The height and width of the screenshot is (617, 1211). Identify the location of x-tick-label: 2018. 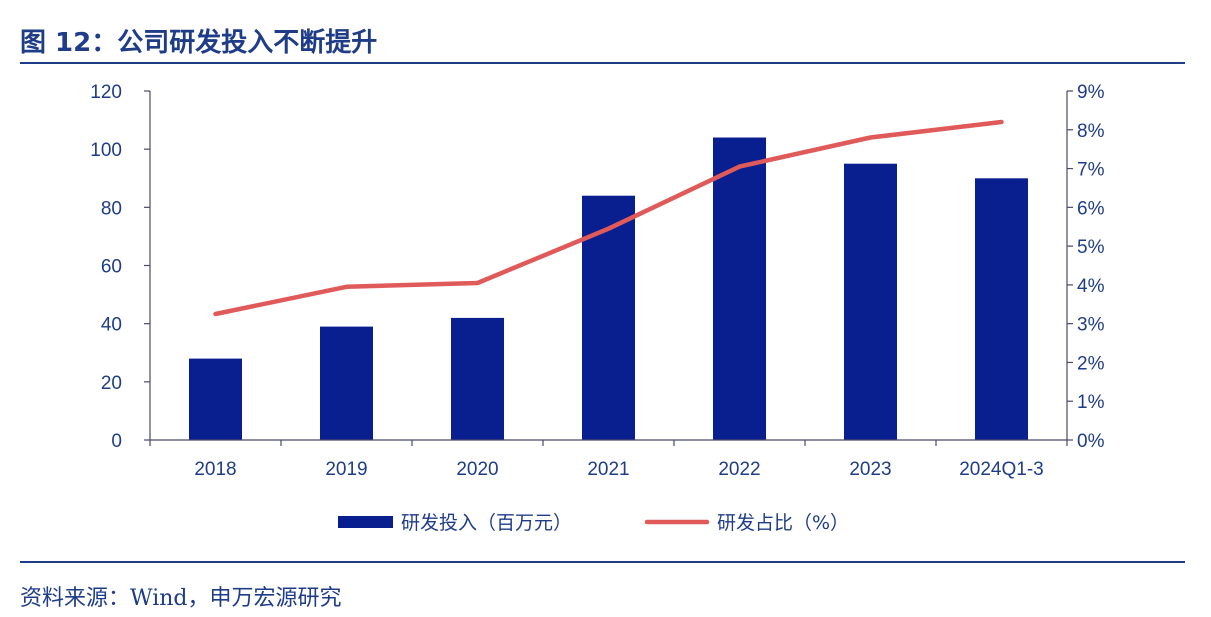
(215, 469).